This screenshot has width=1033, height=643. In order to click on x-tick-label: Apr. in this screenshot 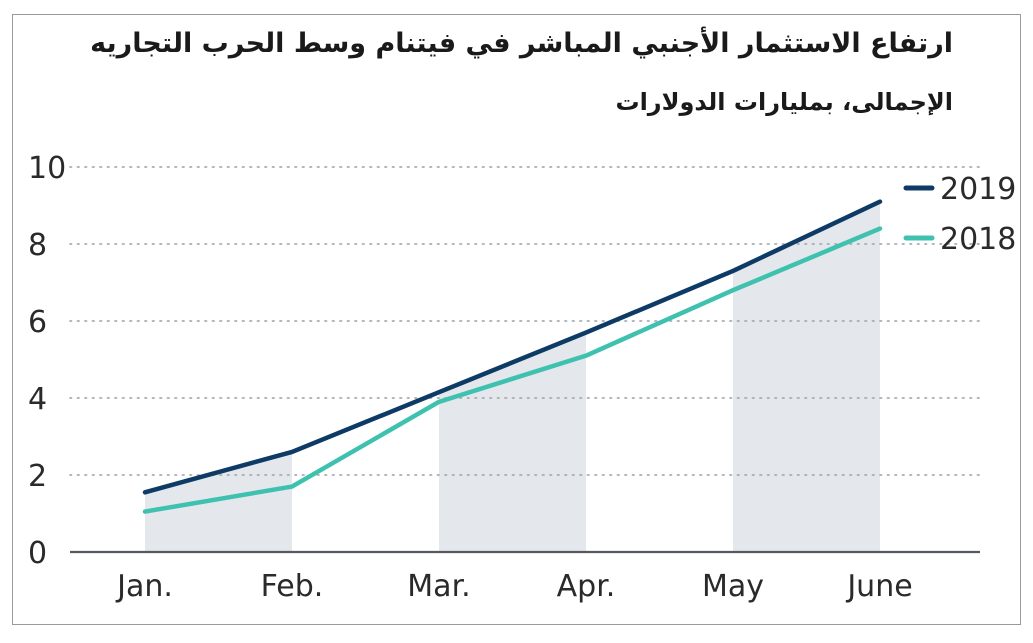, I will do `click(586, 586)`.